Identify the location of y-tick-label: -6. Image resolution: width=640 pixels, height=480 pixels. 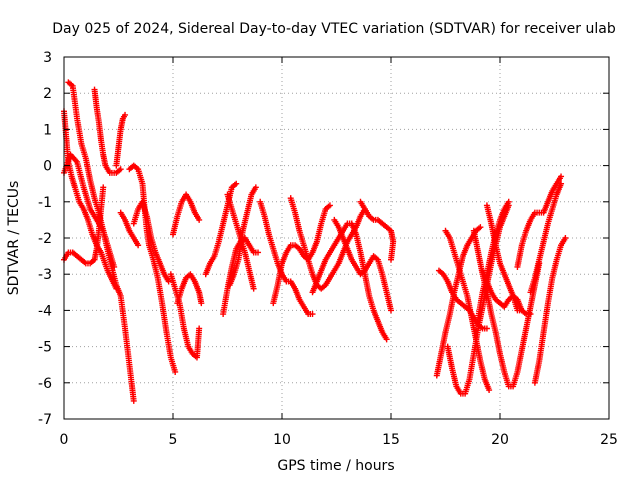
(45, 384).